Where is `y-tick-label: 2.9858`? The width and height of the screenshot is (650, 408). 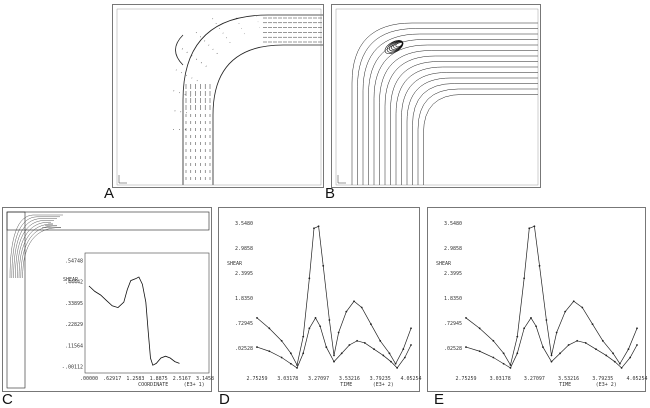 y-tick-label: 2.9858 is located at coordinates (453, 249).